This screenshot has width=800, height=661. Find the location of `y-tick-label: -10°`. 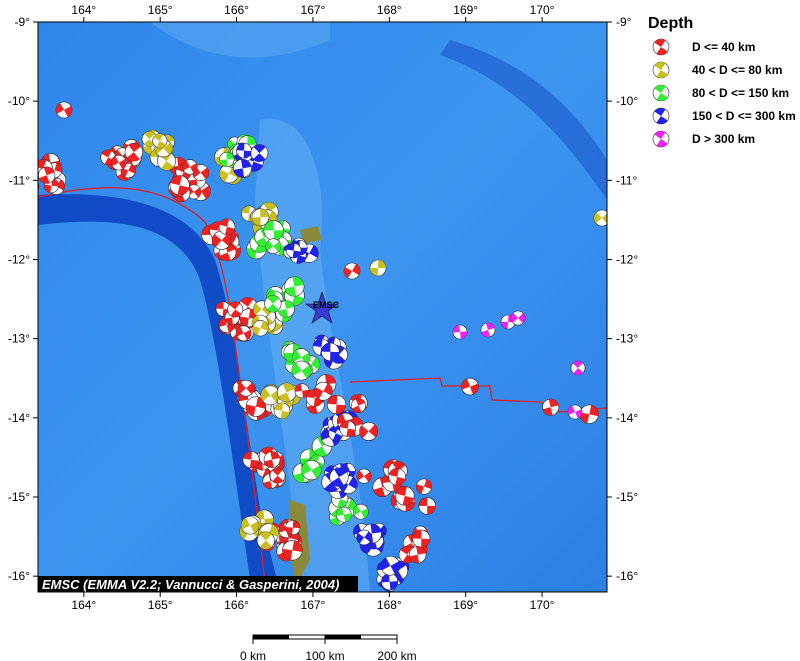

y-tick-label: -10° is located at coordinates (627, 101).